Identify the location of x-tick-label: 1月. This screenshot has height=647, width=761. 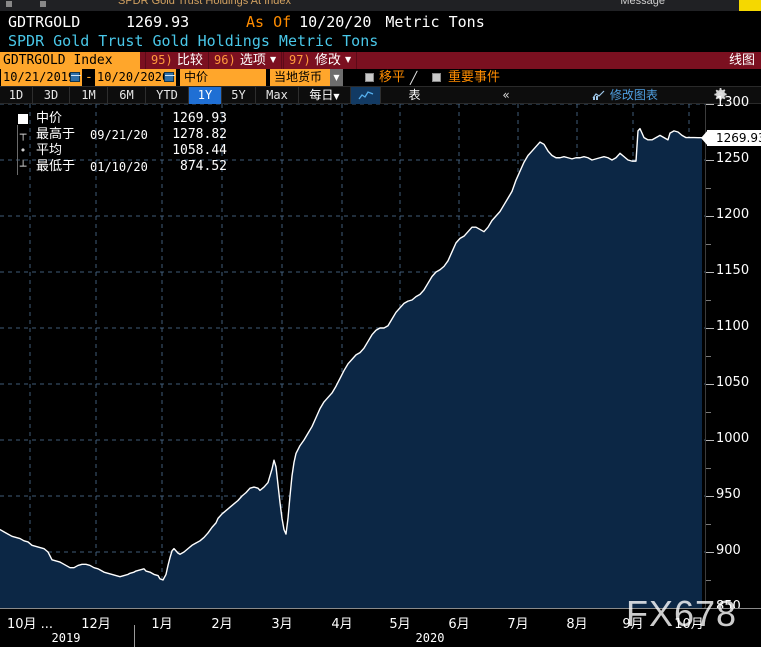
(162, 624).